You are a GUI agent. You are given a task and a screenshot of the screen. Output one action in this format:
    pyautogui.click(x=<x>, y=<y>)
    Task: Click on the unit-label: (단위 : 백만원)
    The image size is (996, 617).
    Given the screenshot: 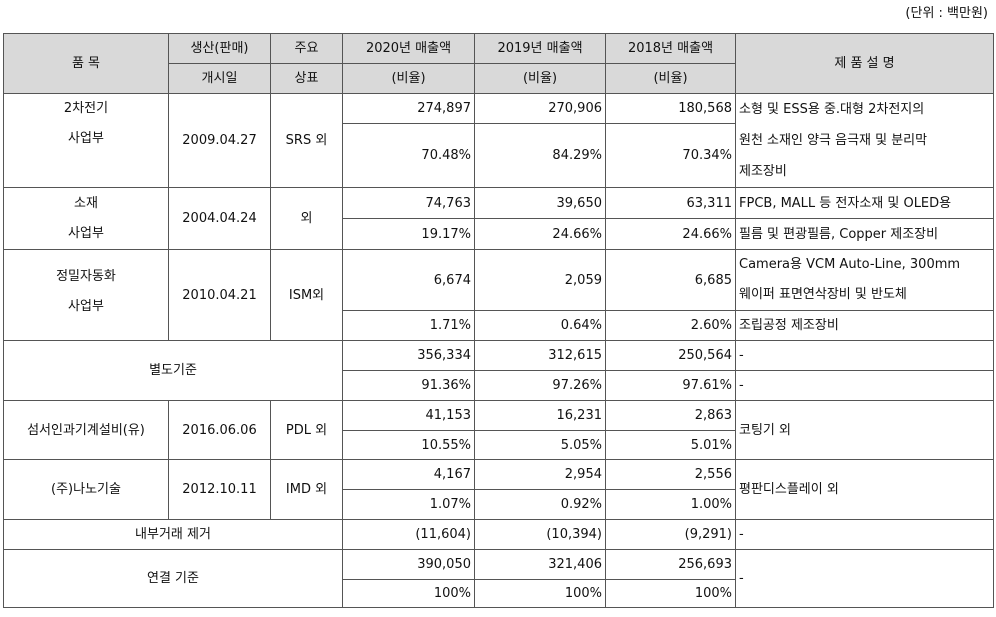 What is the action you would take?
    pyautogui.click(x=946, y=13)
    